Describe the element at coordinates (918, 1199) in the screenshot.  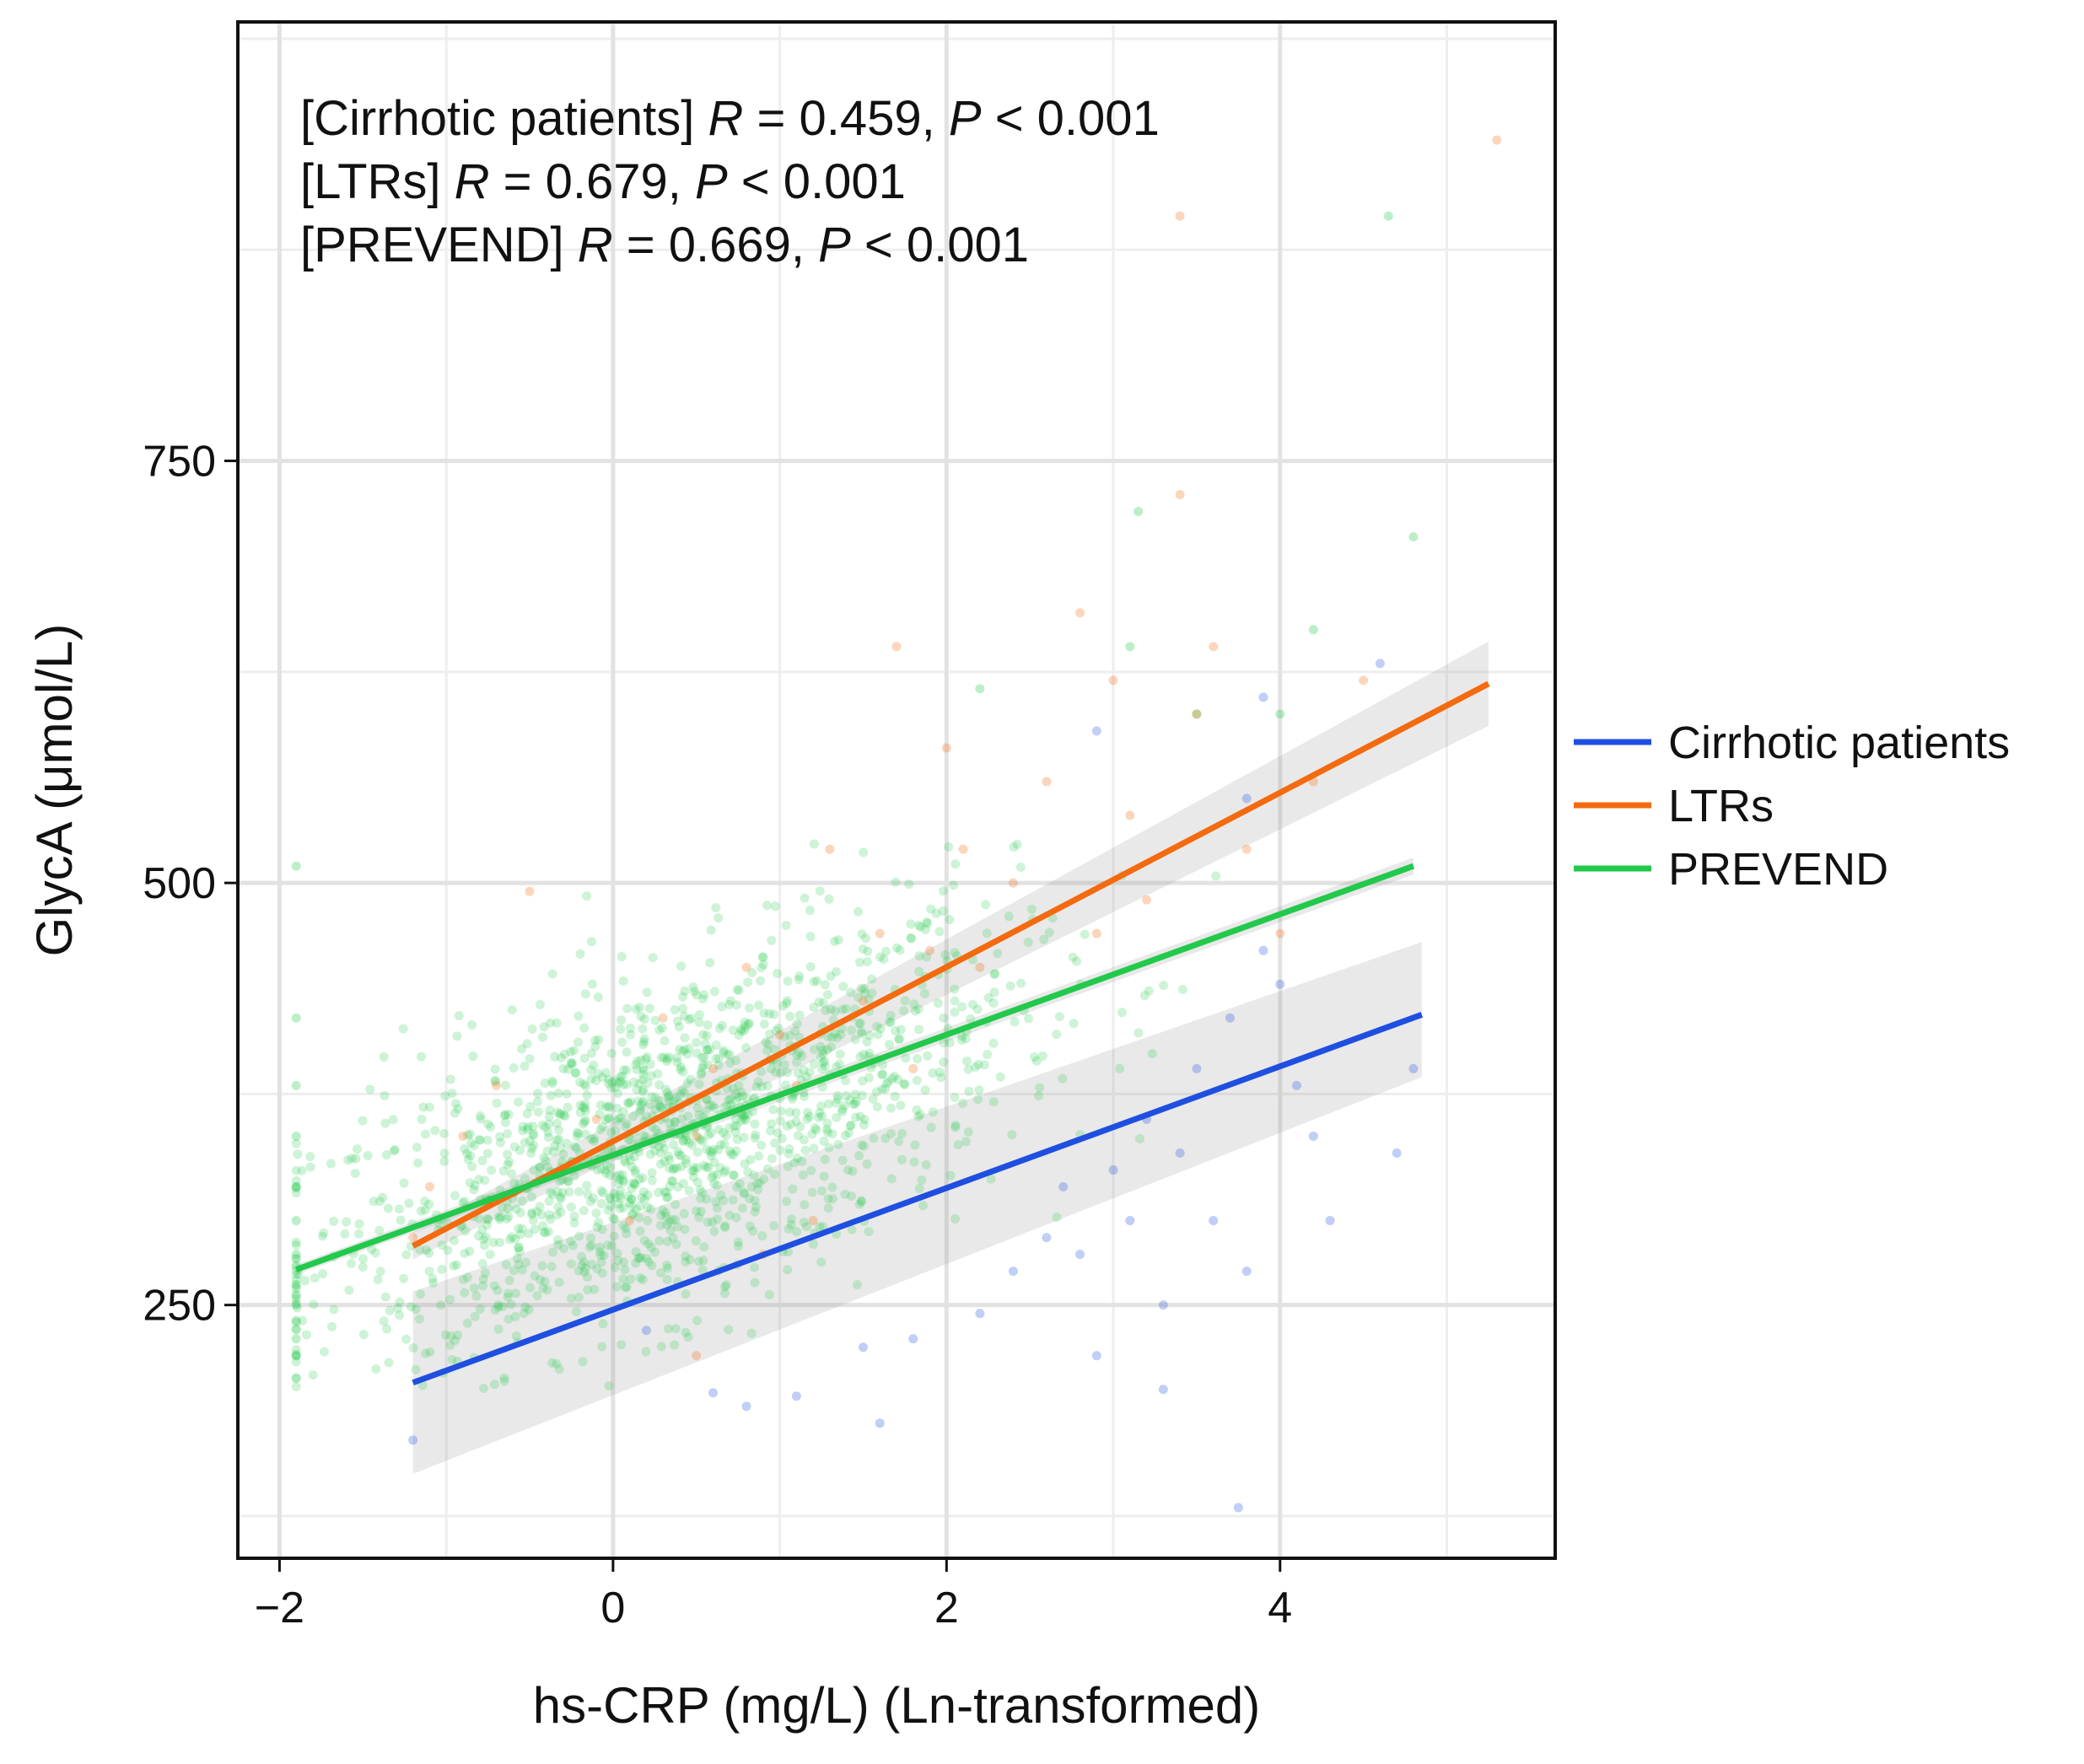
I see `fit-line` at that location.